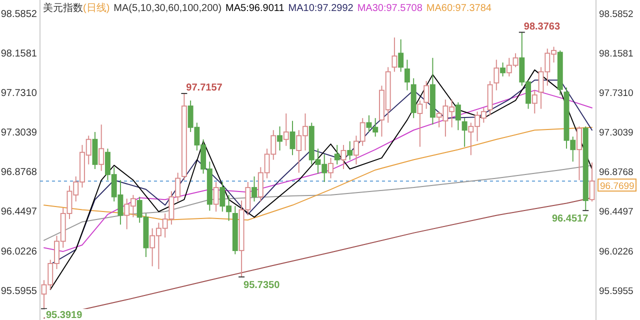 The width and height of the screenshot is (640, 320). Describe the element at coordinates (616, 252) in the screenshot. I see `y2-tick-label: 96.0226` at that location.